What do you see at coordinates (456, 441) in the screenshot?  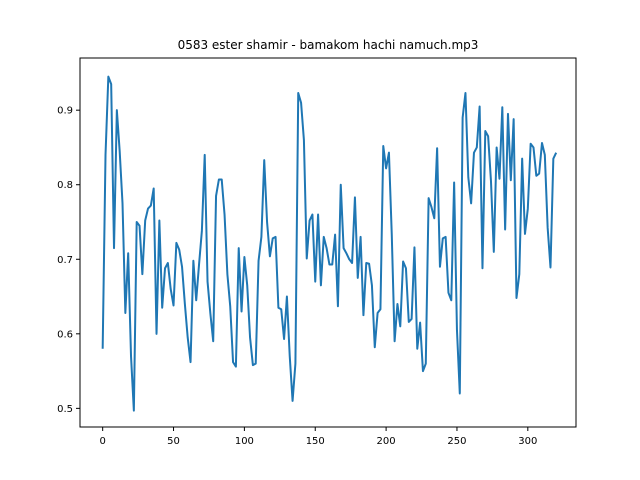 I see `x-tick-label: 250` at bounding box center [456, 441].